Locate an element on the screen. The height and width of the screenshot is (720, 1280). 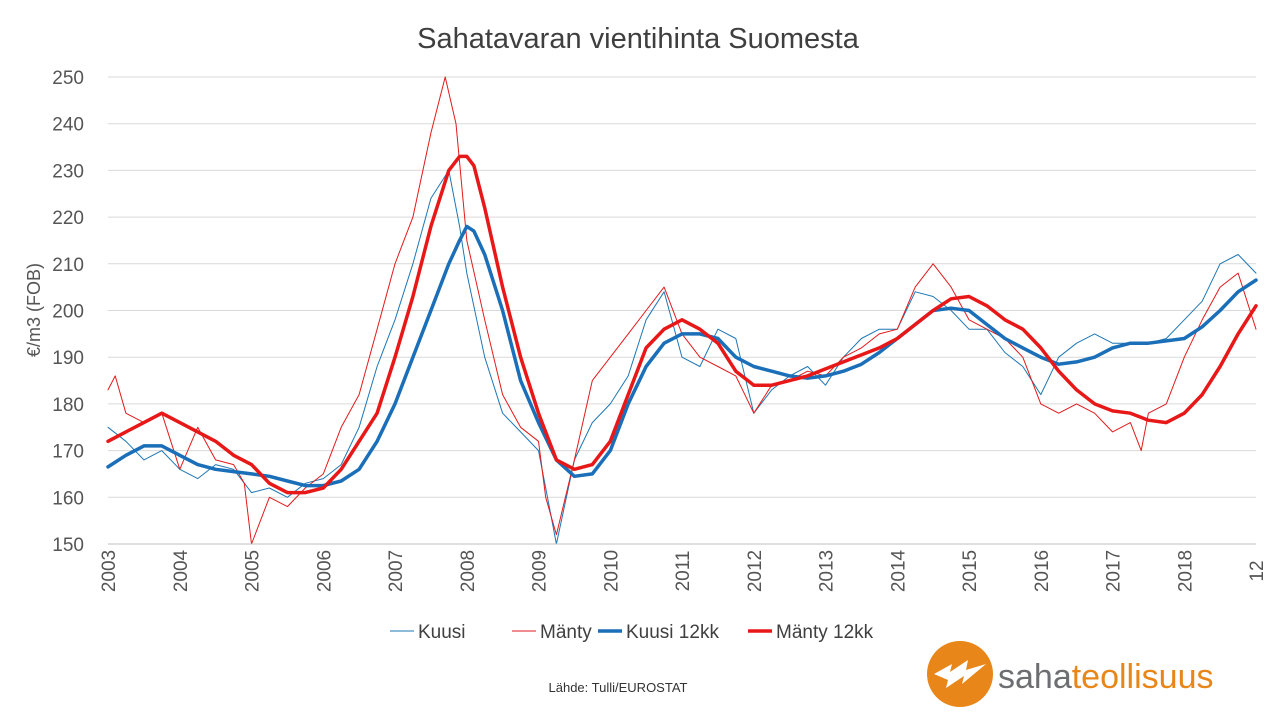
x-tick-label: 2017 is located at coordinates (1114, 571).